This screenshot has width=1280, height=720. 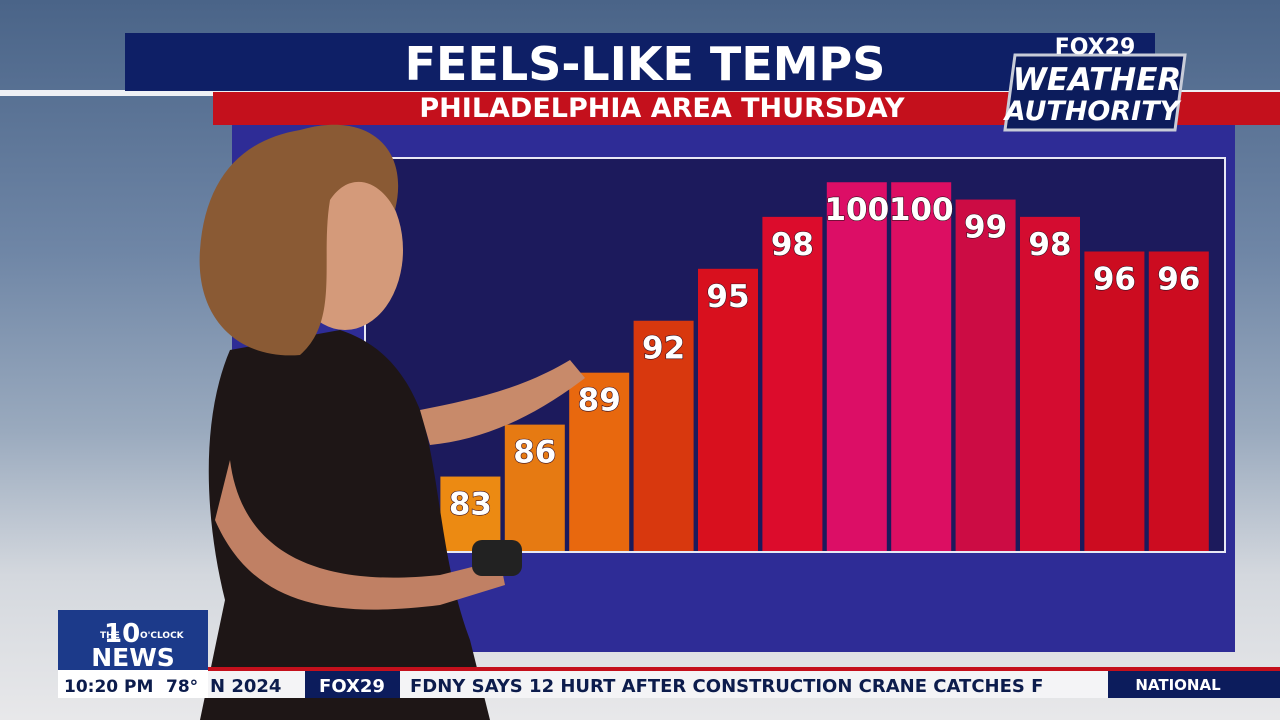 What do you see at coordinates (985, 228) in the screenshot?
I see `data-label: 99` at bounding box center [985, 228].